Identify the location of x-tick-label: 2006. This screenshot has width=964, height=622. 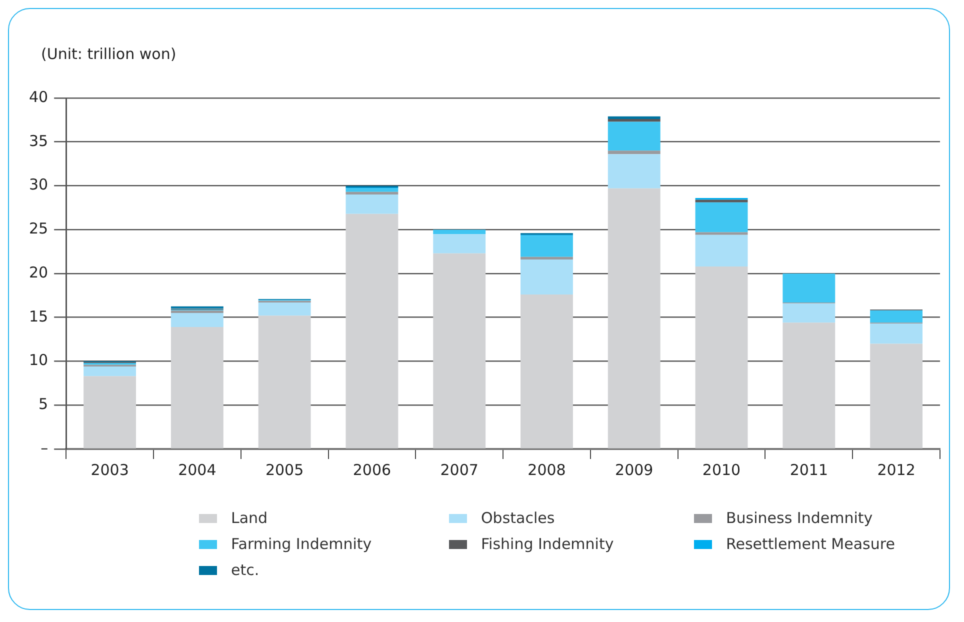
(372, 469).